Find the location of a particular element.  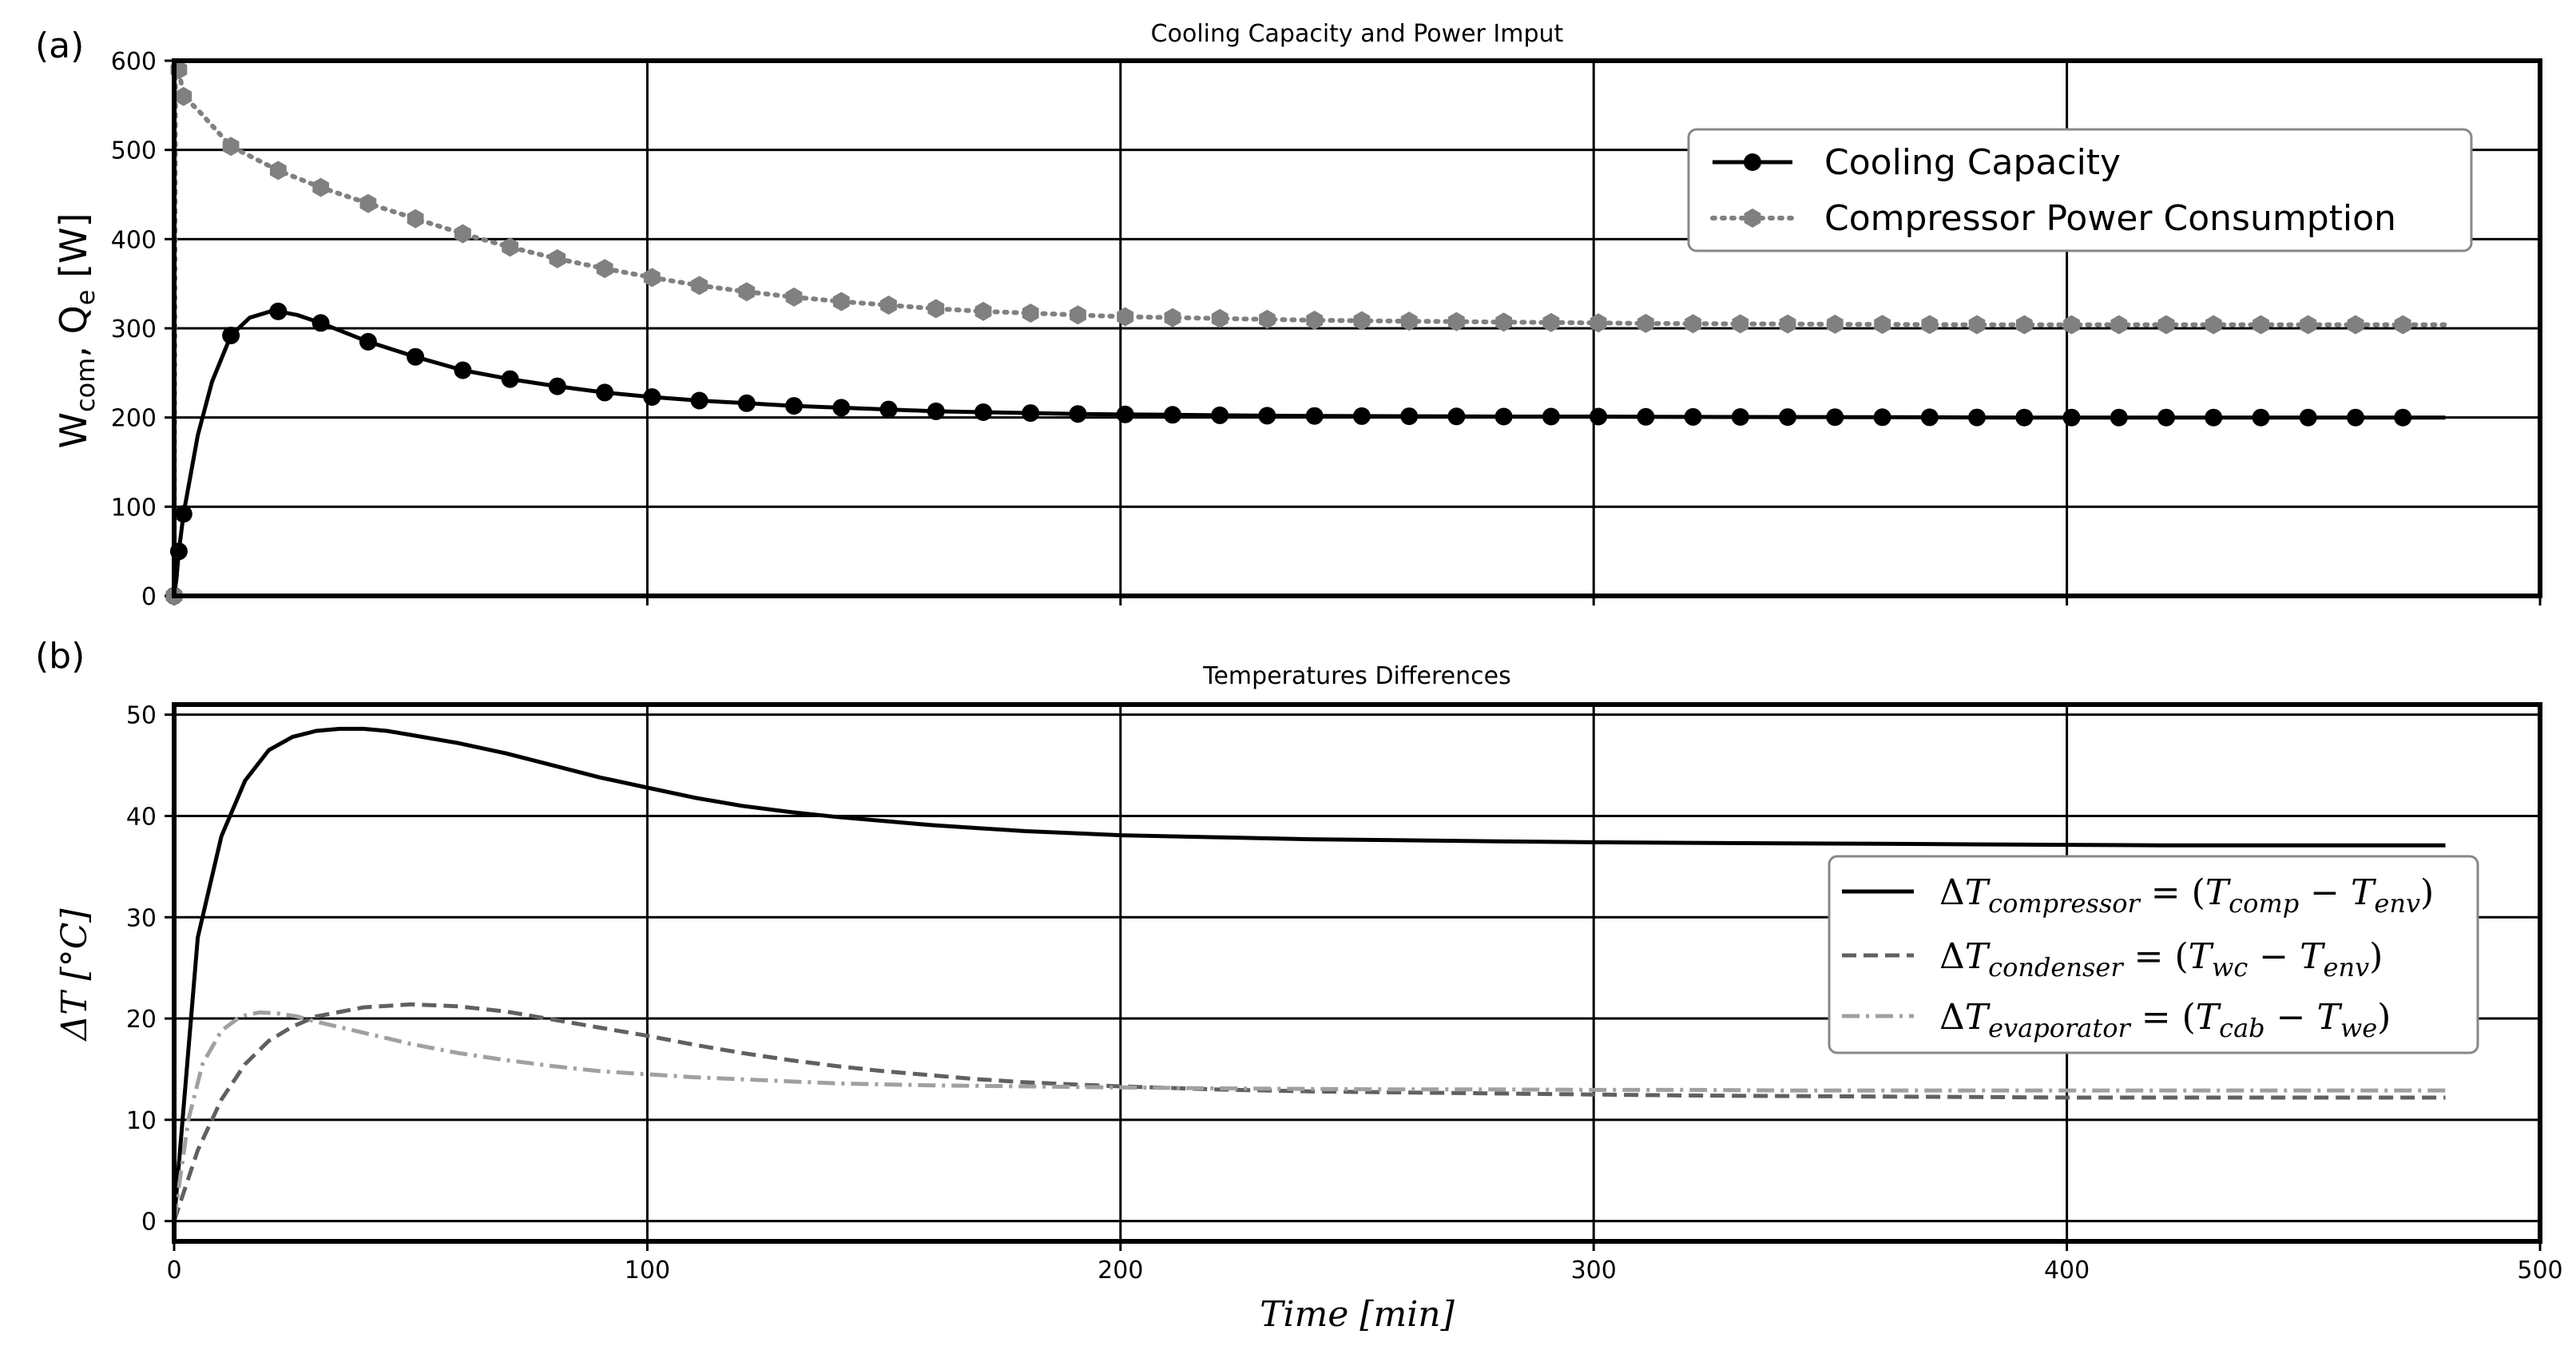

y-tick-label: 600 is located at coordinates (134, 62).